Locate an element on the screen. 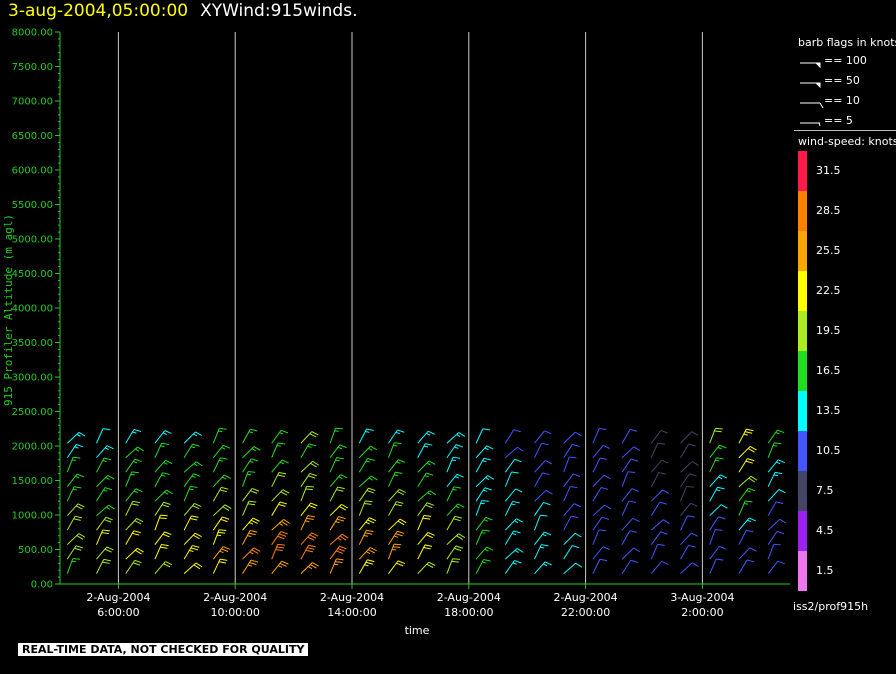 Image resolution: width=896 pixels, height=674 pixels. y-tick-label: 8000.00 is located at coordinates (32, 33).